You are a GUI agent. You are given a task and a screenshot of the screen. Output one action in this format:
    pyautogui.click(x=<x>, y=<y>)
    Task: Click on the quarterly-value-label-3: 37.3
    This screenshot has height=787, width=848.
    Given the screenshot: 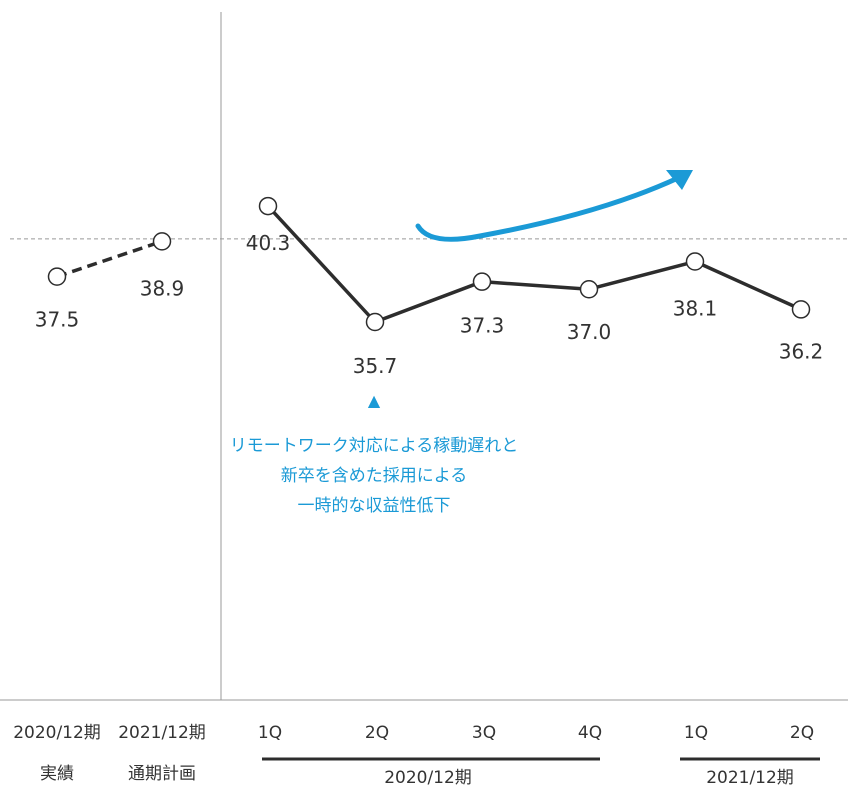 What is the action you would take?
    pyautogui.click(x=482, y=326)
    